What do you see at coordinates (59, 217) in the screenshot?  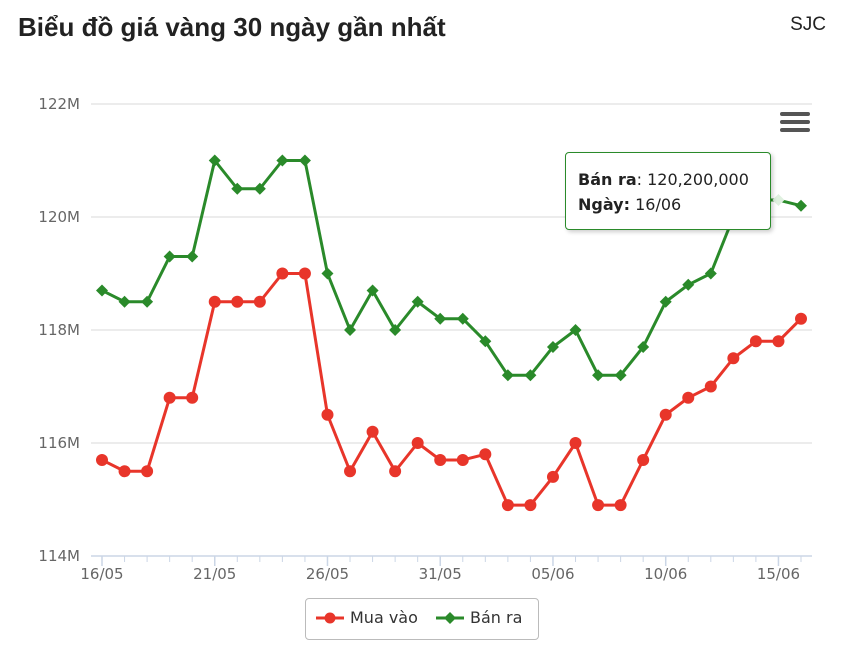 I see `y-tick-label: 120M` at bounding box center [59, 217].